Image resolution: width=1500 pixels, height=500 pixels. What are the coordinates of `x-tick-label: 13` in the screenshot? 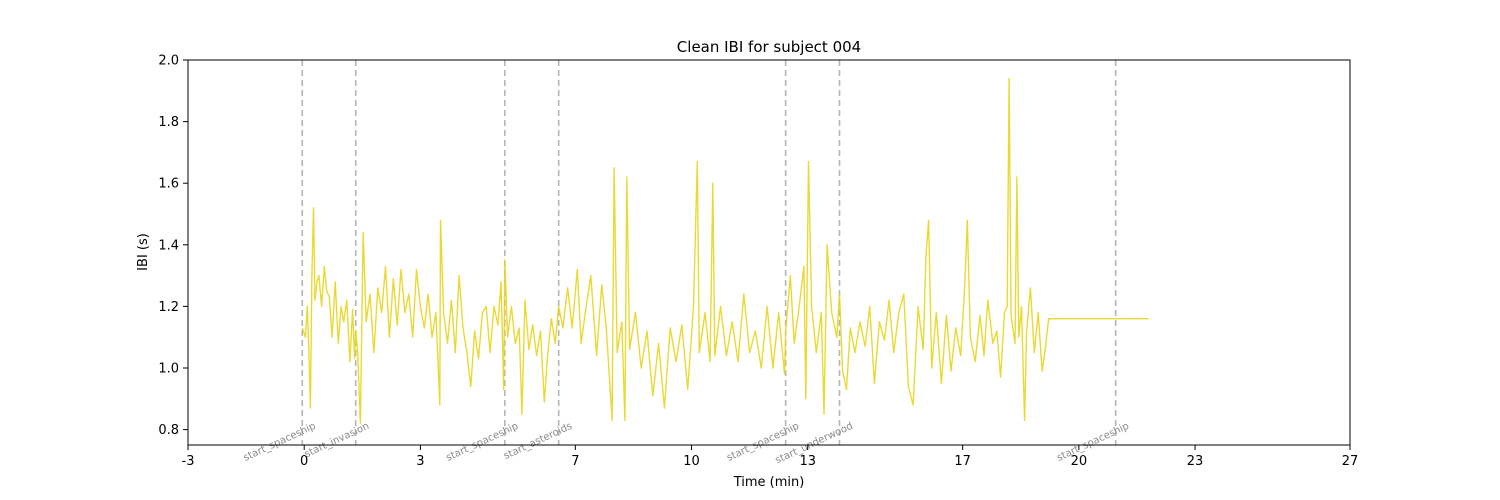 It's located at (807, 461).